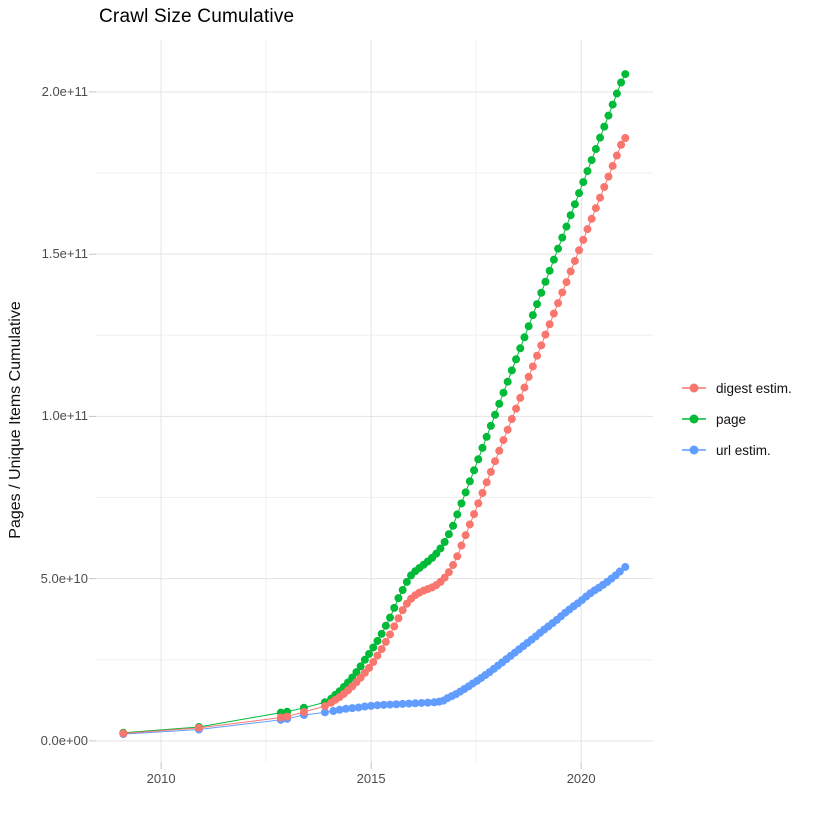 The height and width of the screenshot is (827, 826). I want to click on legend: digest estim. page url estim., so click(736, 423).